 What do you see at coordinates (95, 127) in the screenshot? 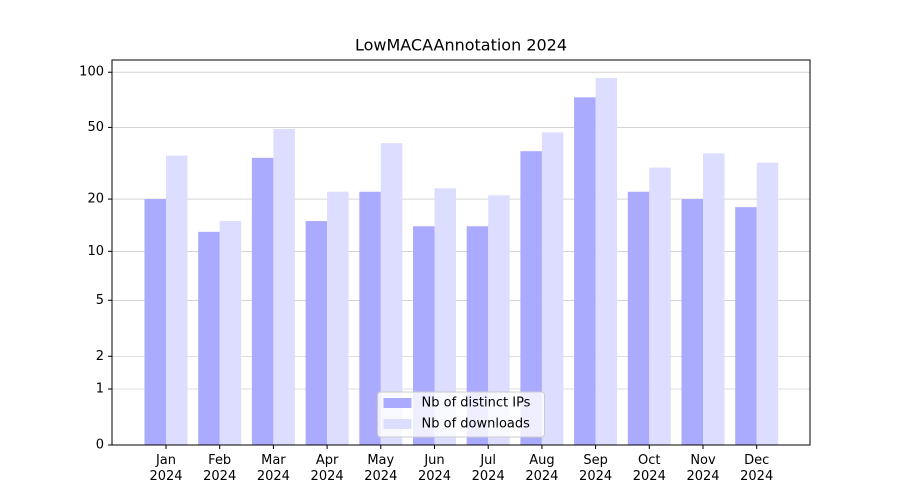
I see `y-tick-label: 50` at bounding box center [95, 127].